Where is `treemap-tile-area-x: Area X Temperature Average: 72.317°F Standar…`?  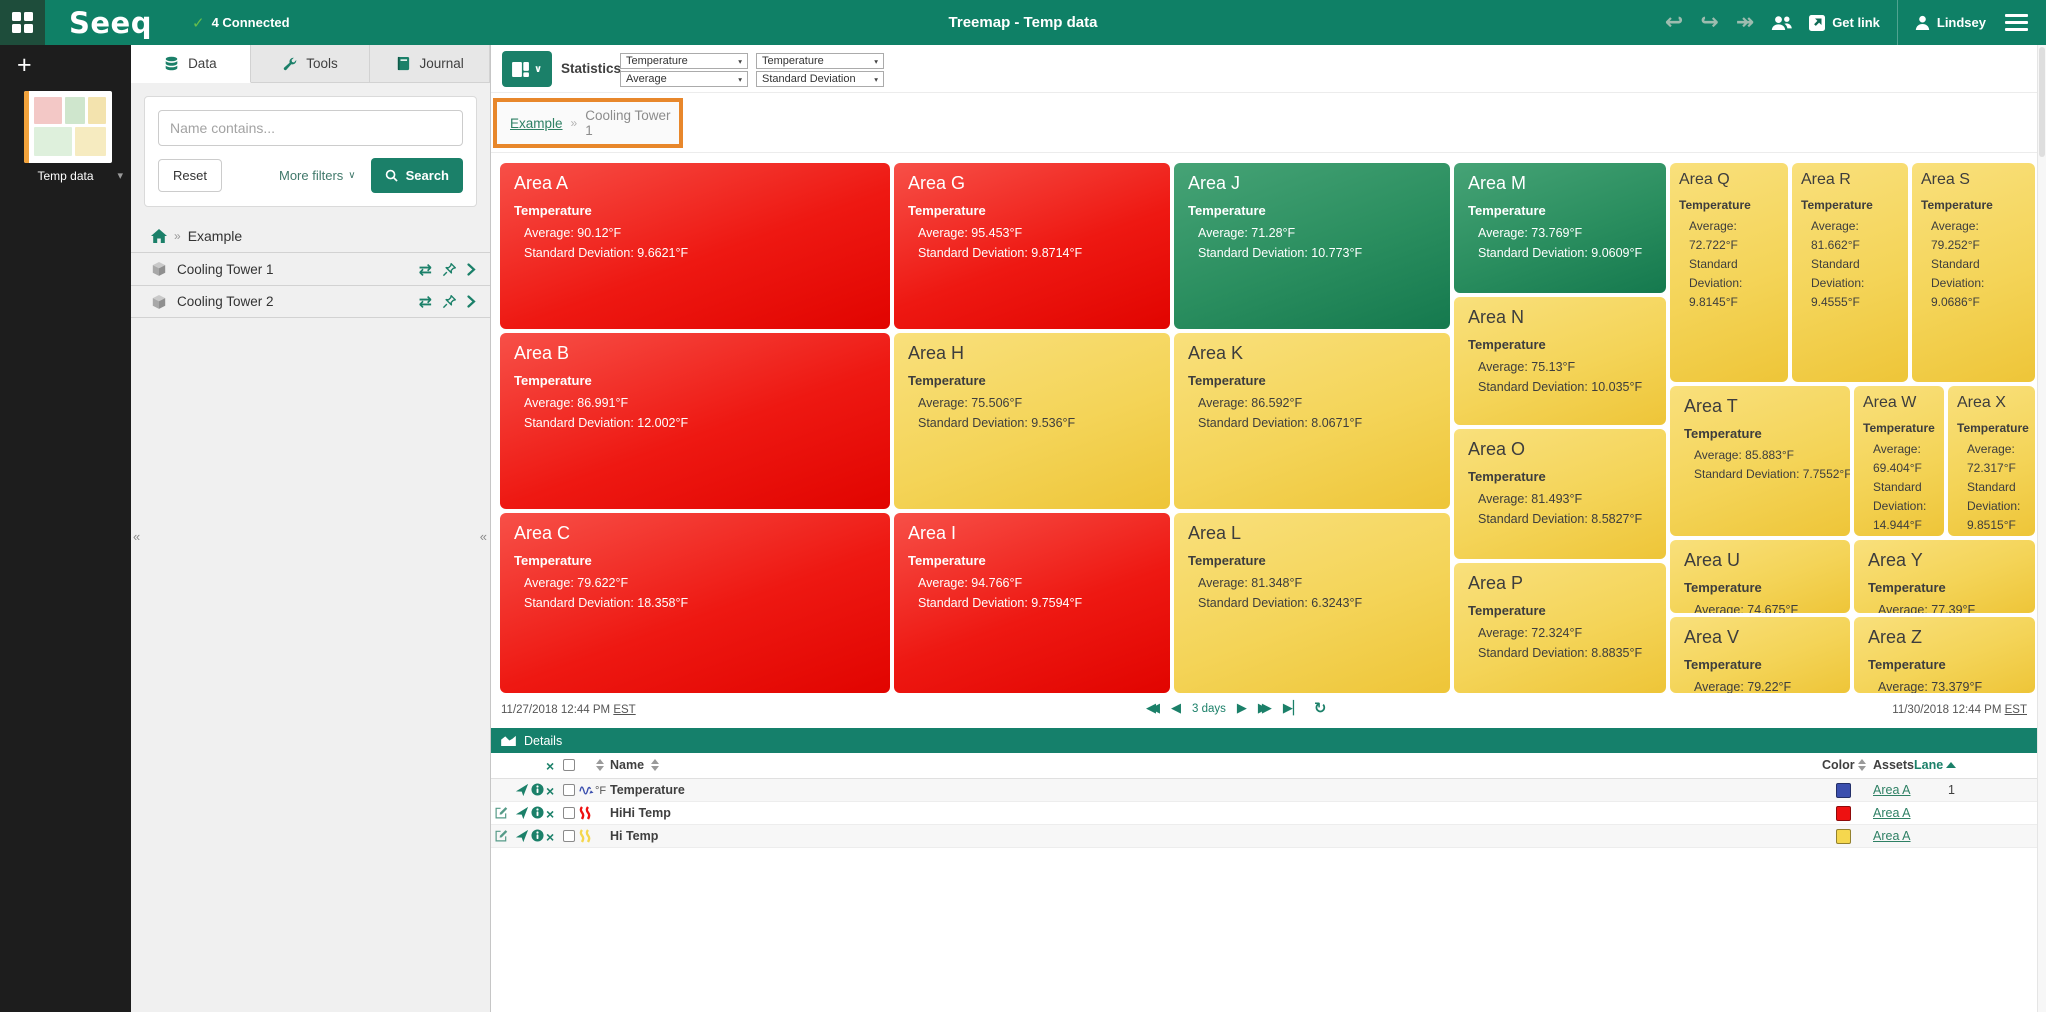 treemap-tile-area-x: Area X Temperature Average: 72.317°F Standar… is located at coordinates (1991, 461).